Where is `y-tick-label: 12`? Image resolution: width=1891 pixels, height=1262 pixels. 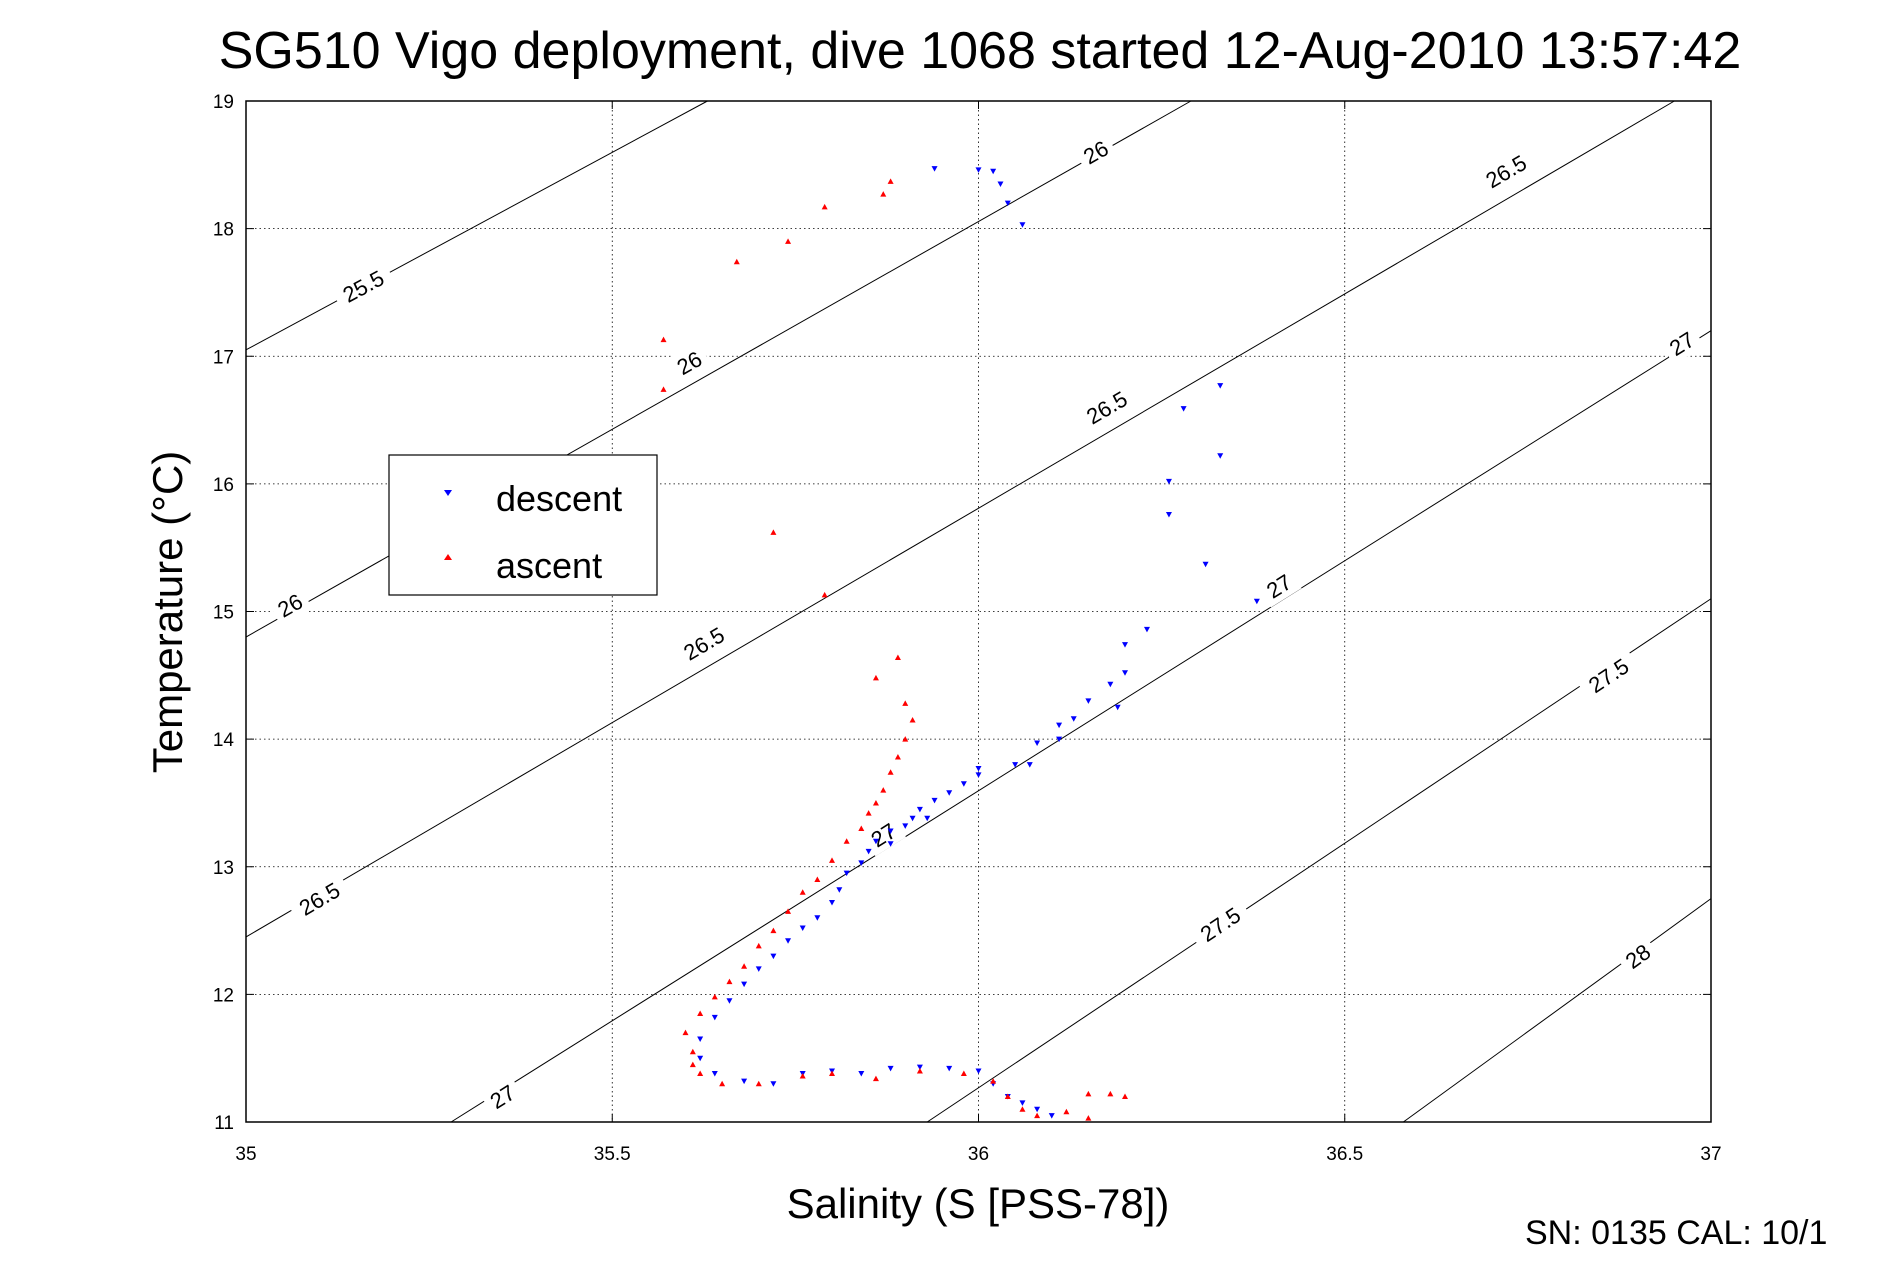 y-tick-label: 12 is located at coordinates (223, 995).